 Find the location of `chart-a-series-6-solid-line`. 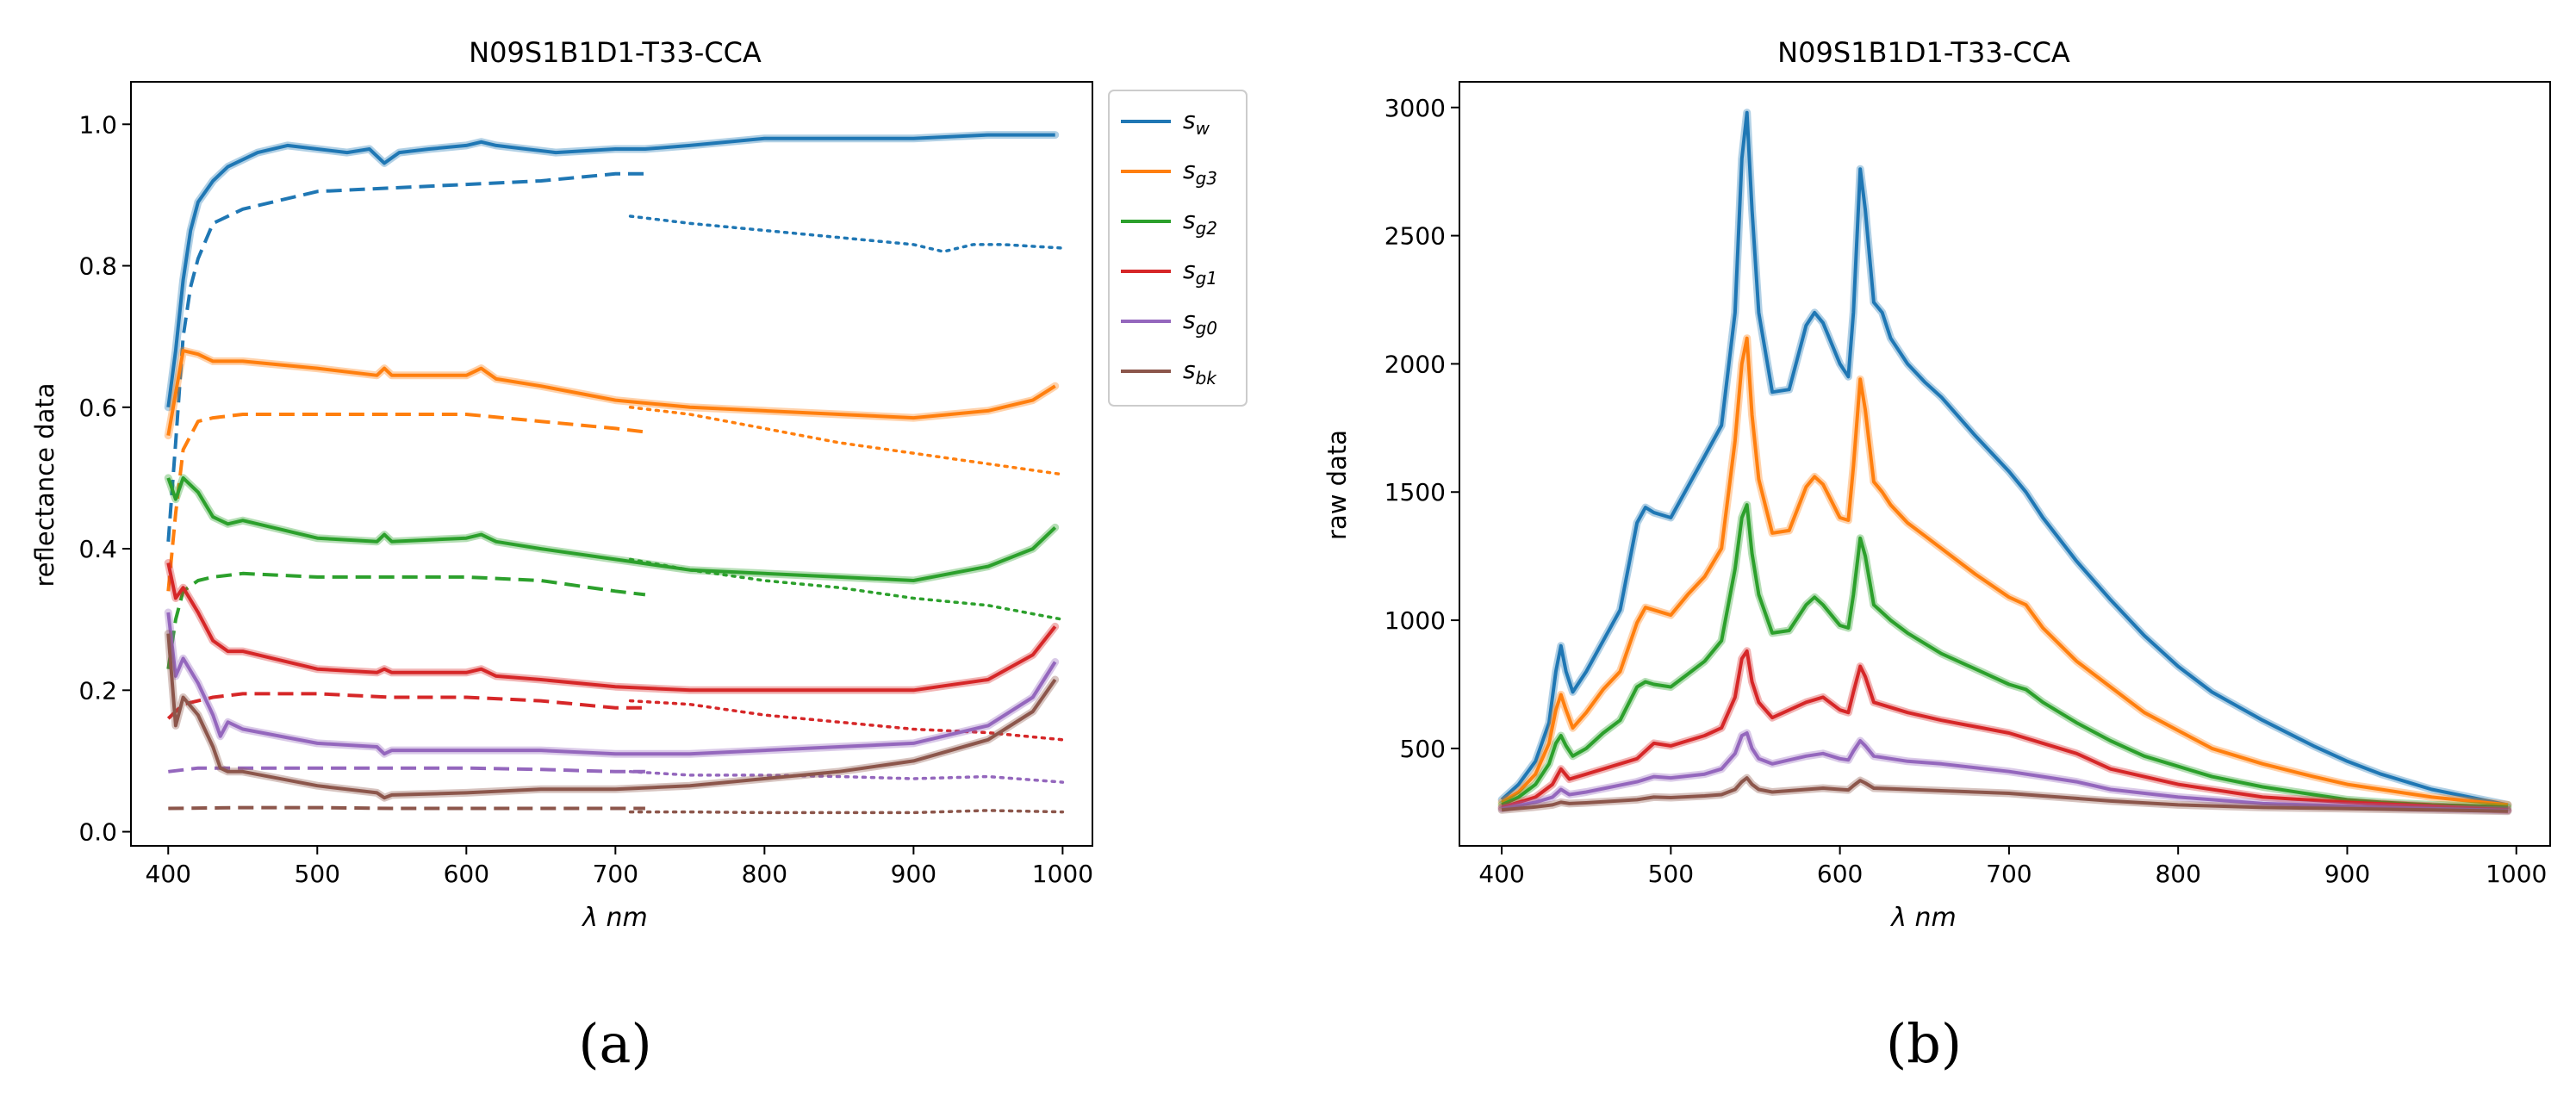

chart-a-series-6-solid-line is located at coordinates (612, 528).